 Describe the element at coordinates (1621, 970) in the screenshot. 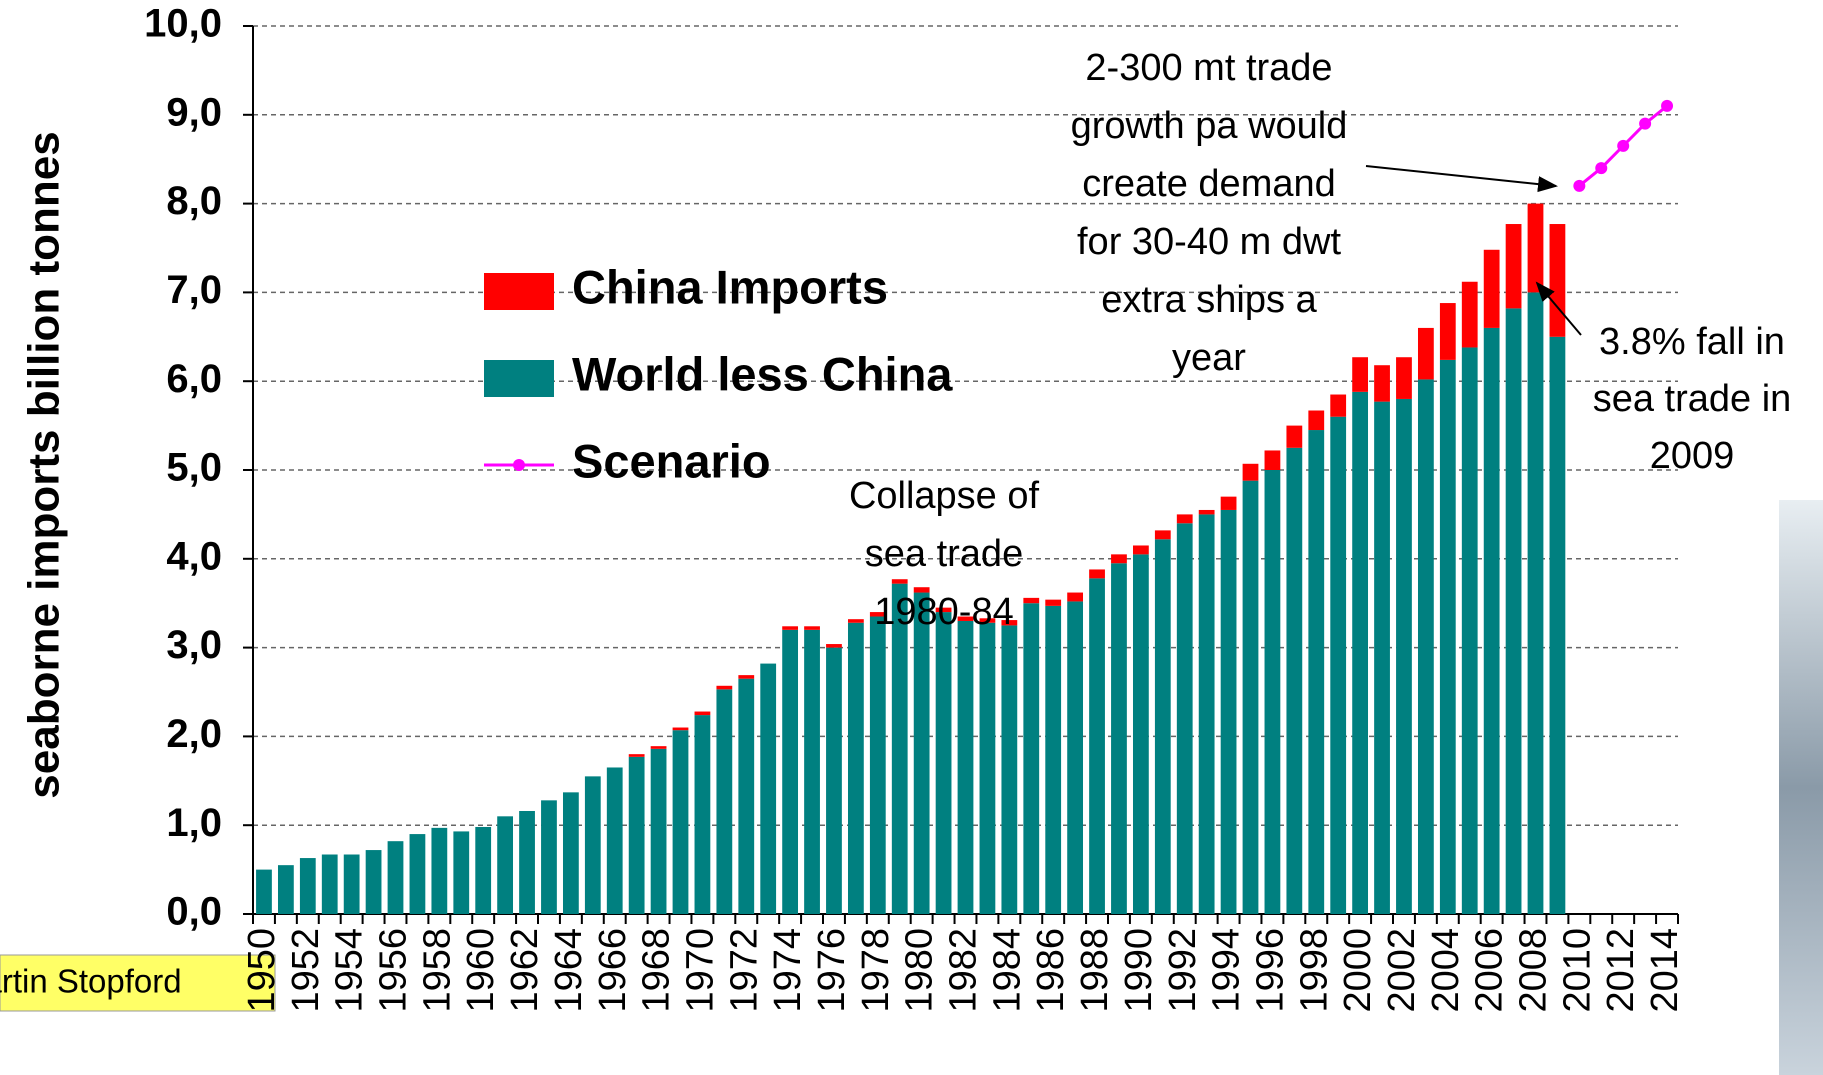

I see `x-tick-label: 2012` at that location.